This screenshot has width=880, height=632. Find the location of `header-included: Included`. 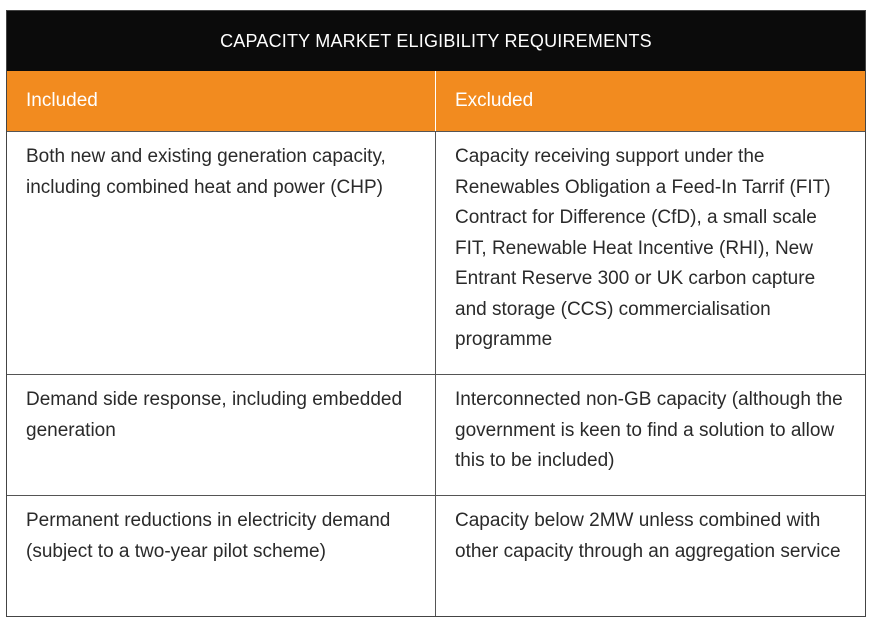

header-included: Included is located at coordinates (221, 101).